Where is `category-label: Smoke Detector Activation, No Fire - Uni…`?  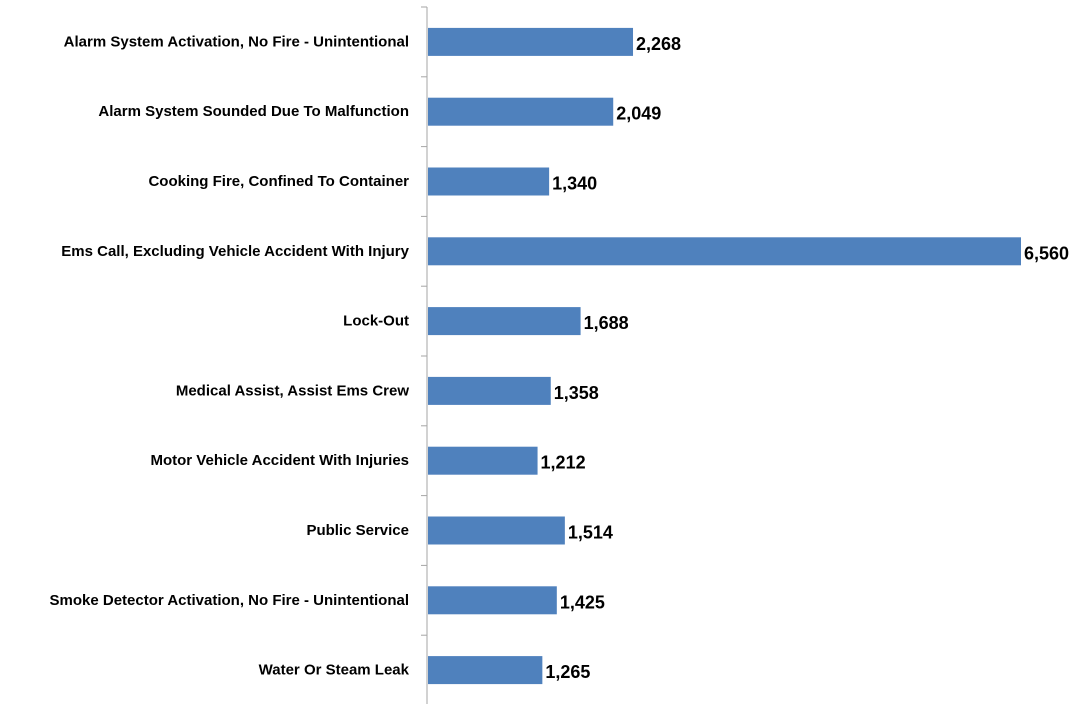 category-label: Smoke Detector Activation, No Fire - Uni… is located at coordinates (230, 600).